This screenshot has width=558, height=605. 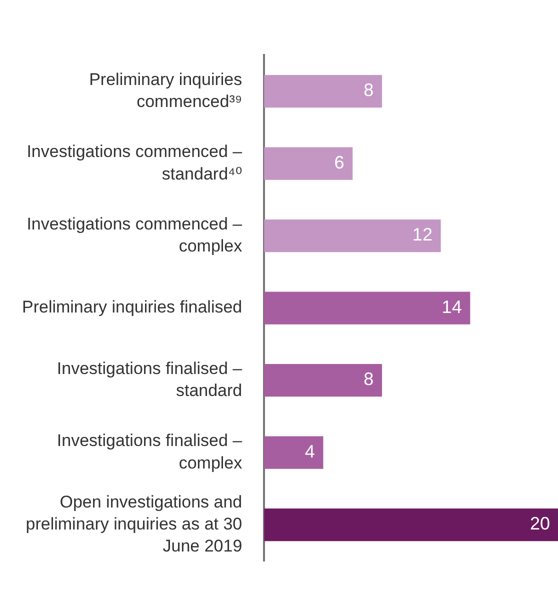 What do you see at coordinates (132, 307) in the screenshot?
I see `y-tick-label: Preliminary inquiries finalised` at bounding box center [132, 307].